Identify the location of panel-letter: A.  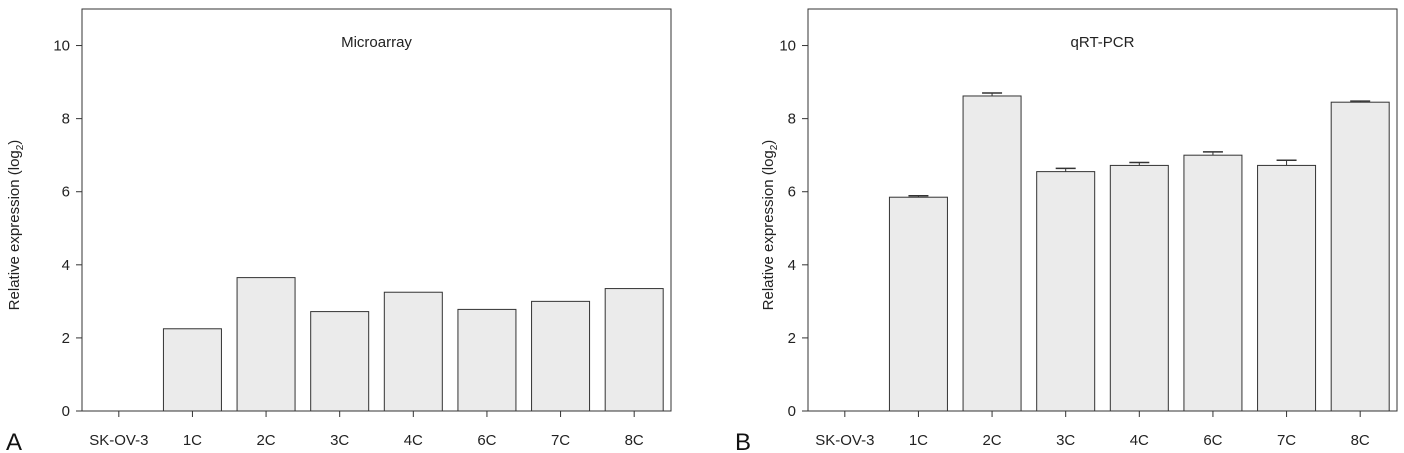
(14, 441).